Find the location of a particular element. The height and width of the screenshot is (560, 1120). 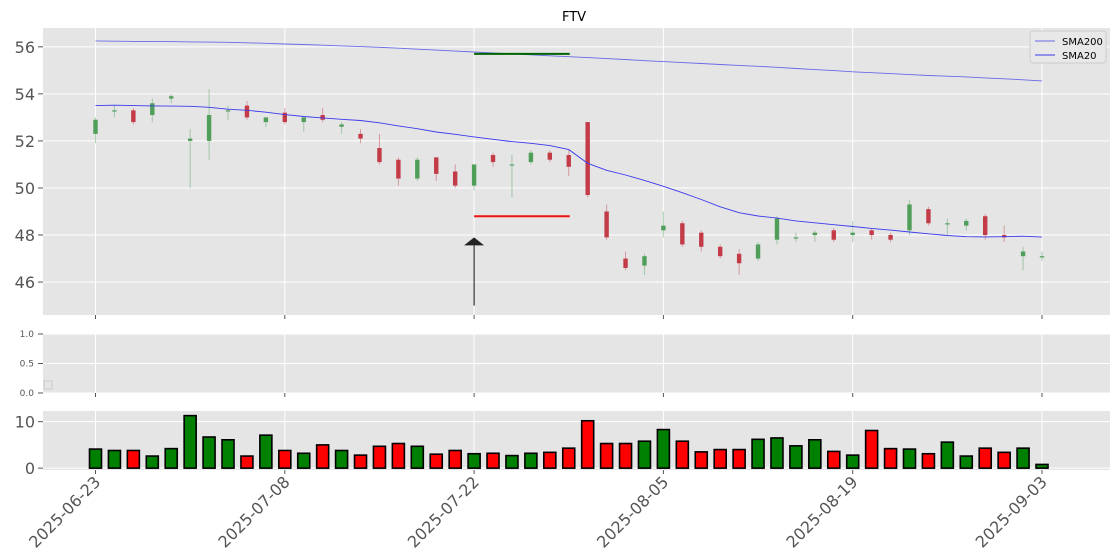

price-y-tick-label: 52 is located at coordinates (25, 141).